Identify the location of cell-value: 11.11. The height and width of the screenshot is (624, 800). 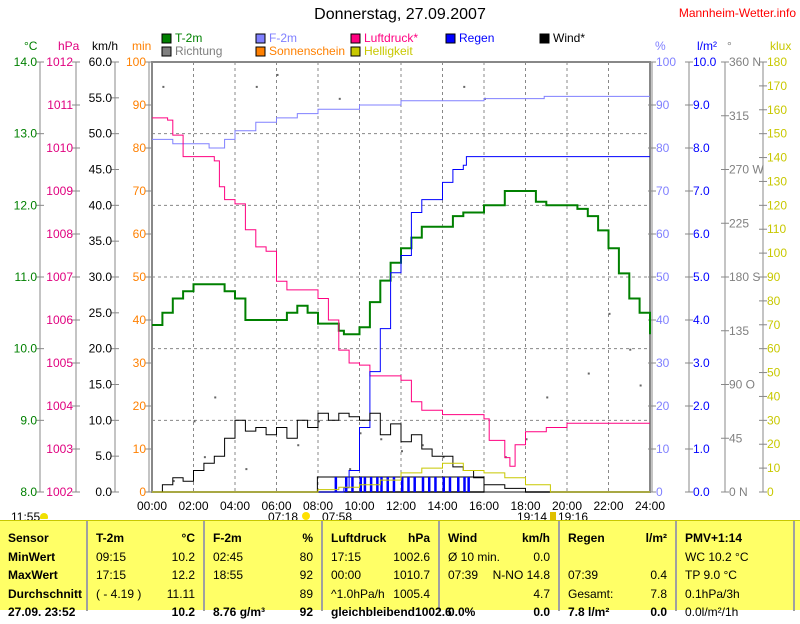
(180, 593).